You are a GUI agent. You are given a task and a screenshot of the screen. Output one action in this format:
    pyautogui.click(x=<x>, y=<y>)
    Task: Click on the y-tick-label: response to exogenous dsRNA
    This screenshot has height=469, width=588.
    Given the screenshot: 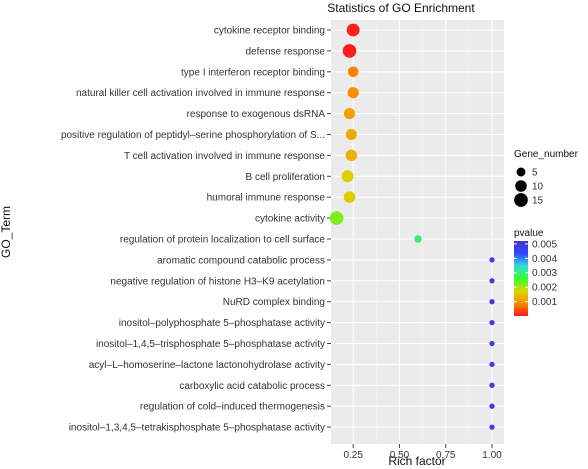 What is the action you would take?
    pyautogui.click(x=256, y=114)
    